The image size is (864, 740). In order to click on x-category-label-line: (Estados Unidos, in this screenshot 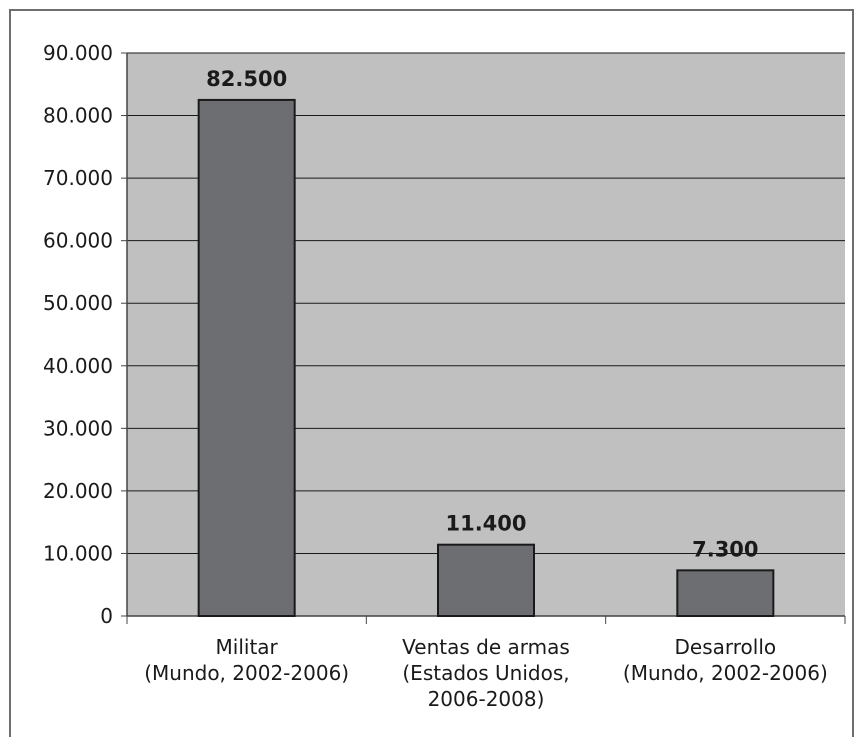, I will do `click(485, 673)`.